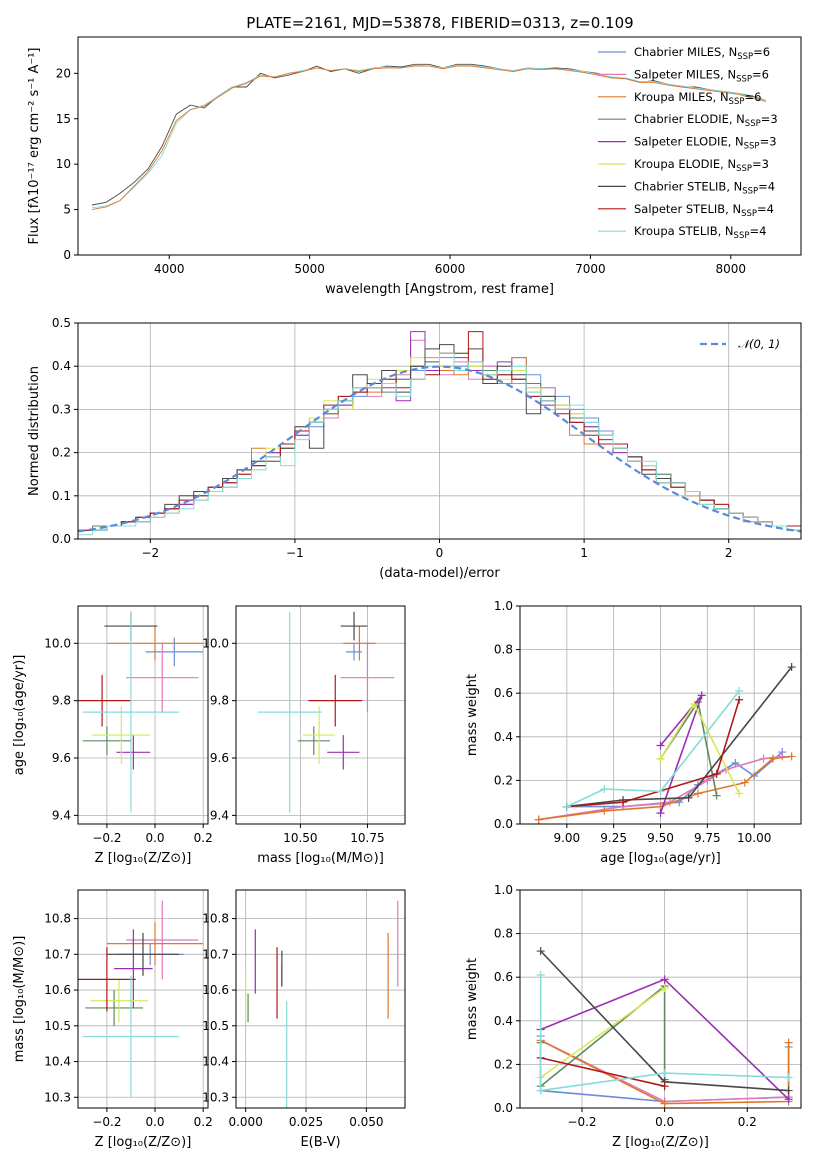  What do you see at coordinates (150, 553) in the screenshot?
I see `x-tick-label: −2` at bounding box center [150, 553].